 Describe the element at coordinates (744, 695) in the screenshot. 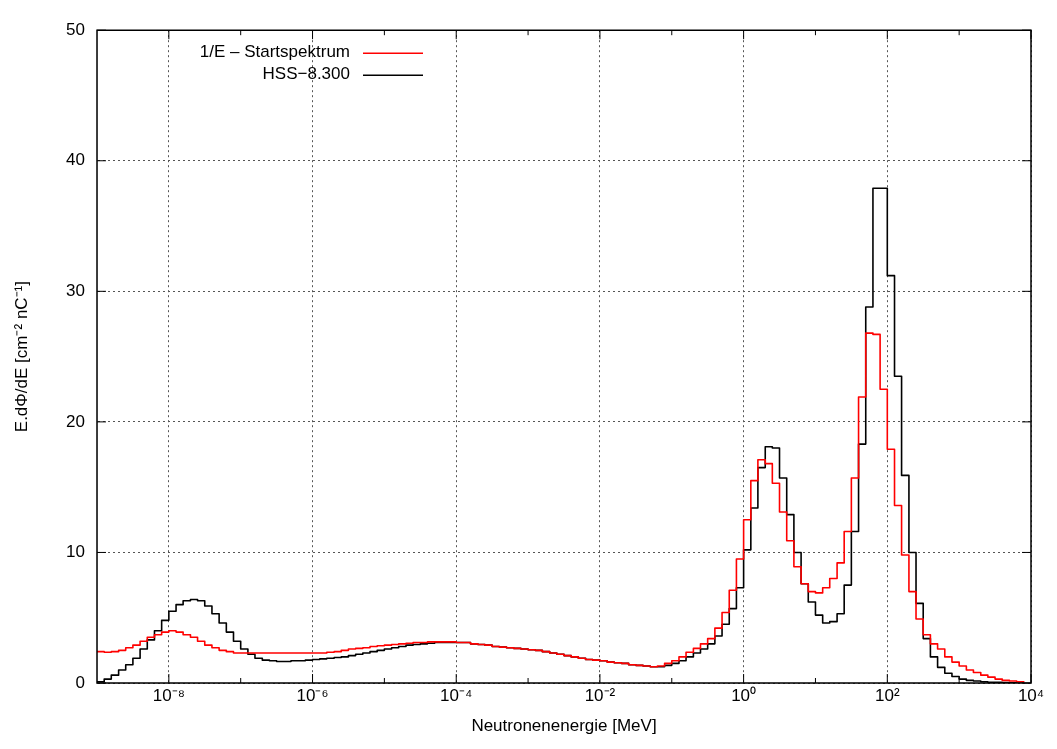

I see `x-tick-label: 10⁰` at that location.